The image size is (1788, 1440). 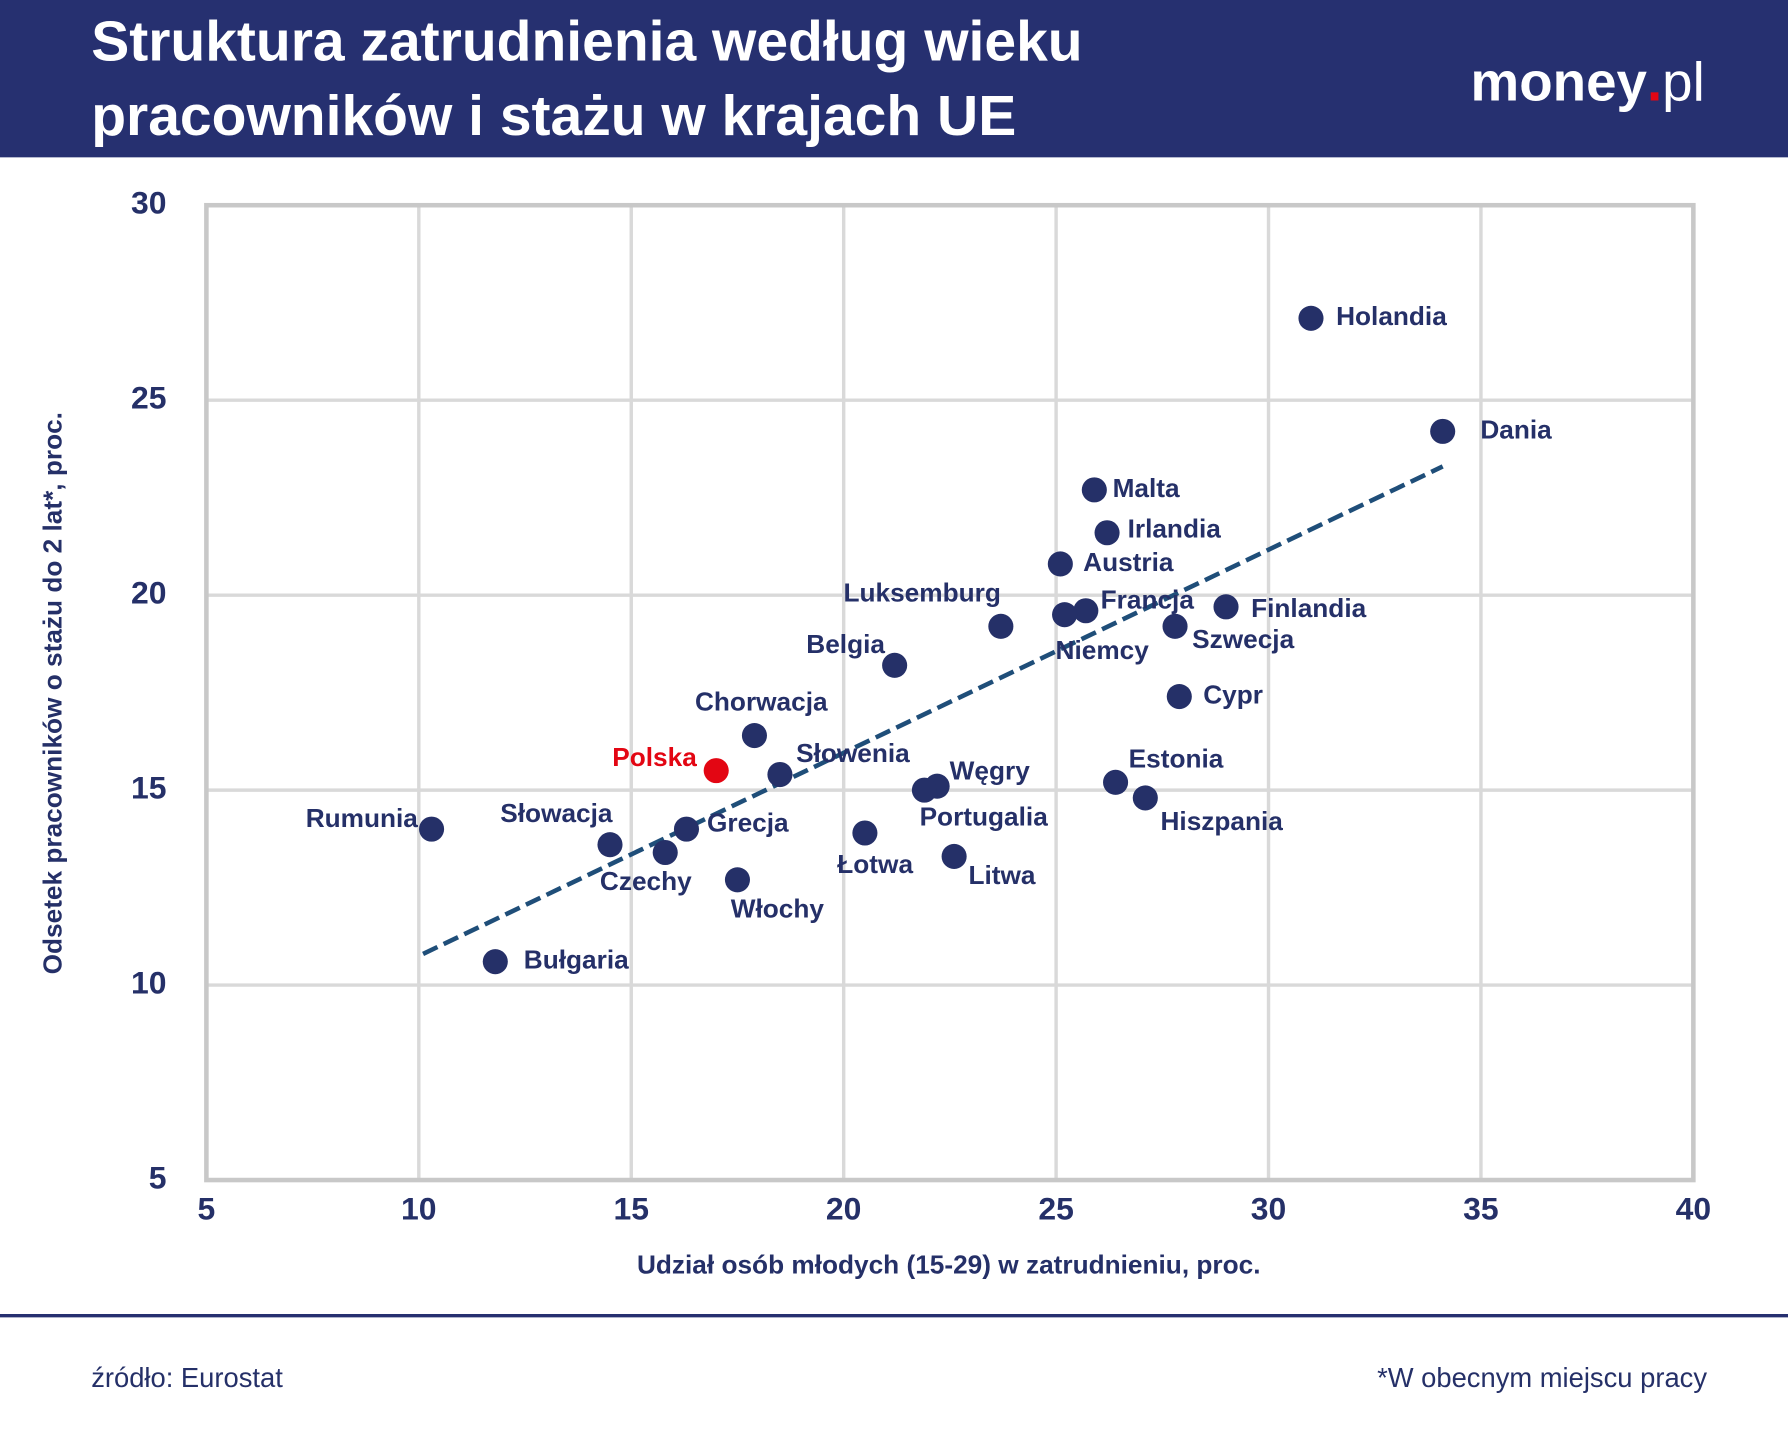 I want to click on y-tick-label: 10, so click(x=149, y=983).